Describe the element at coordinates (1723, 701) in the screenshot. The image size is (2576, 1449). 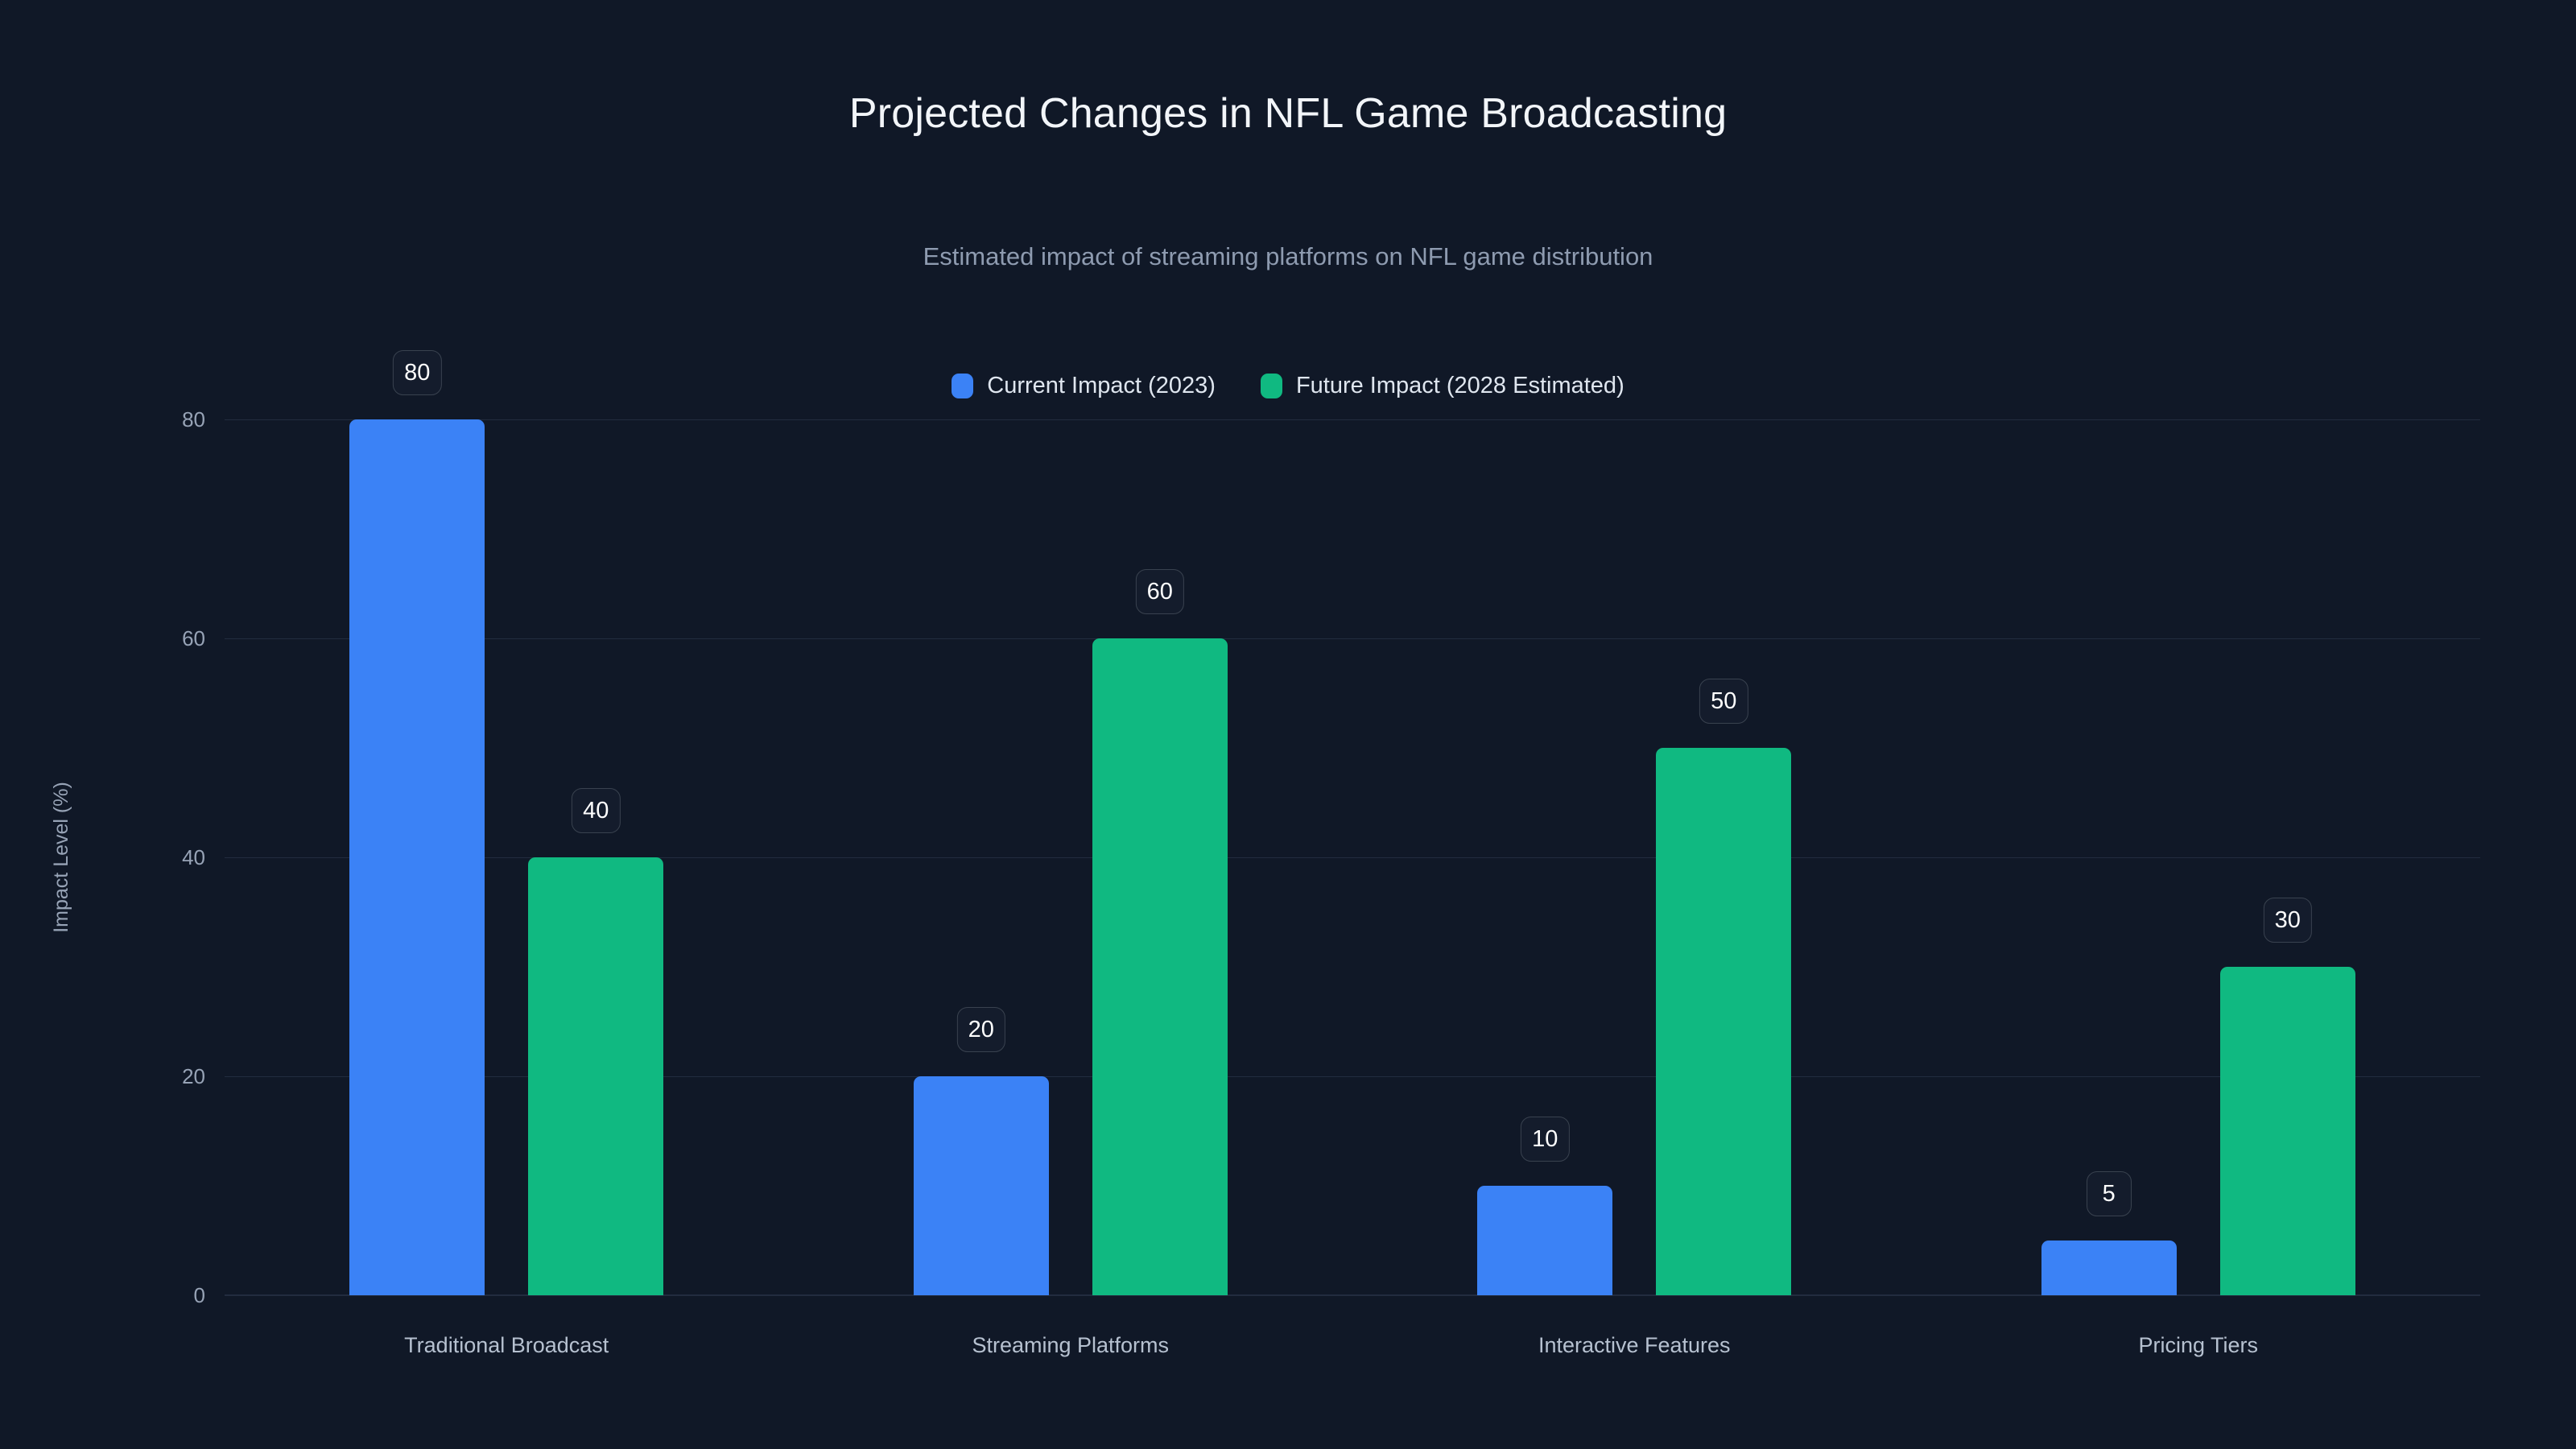
I see `bar-value-label: 50` at that location.